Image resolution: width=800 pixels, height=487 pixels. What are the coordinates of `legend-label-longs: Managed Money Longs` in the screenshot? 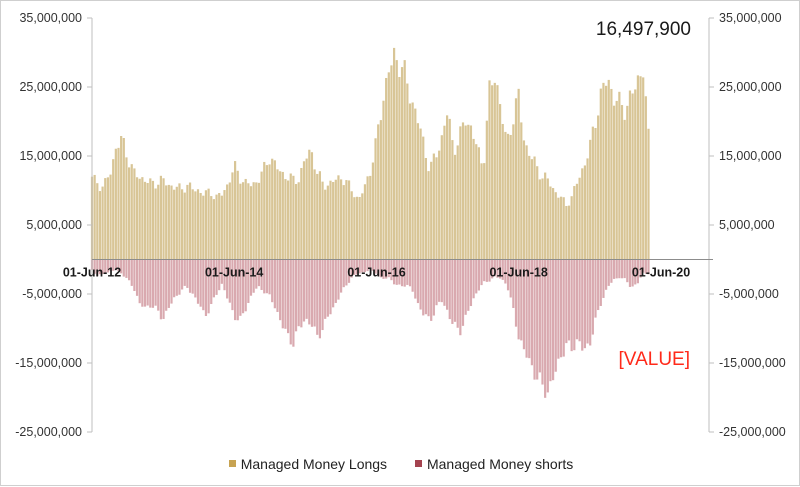 It's located at (314, 464).